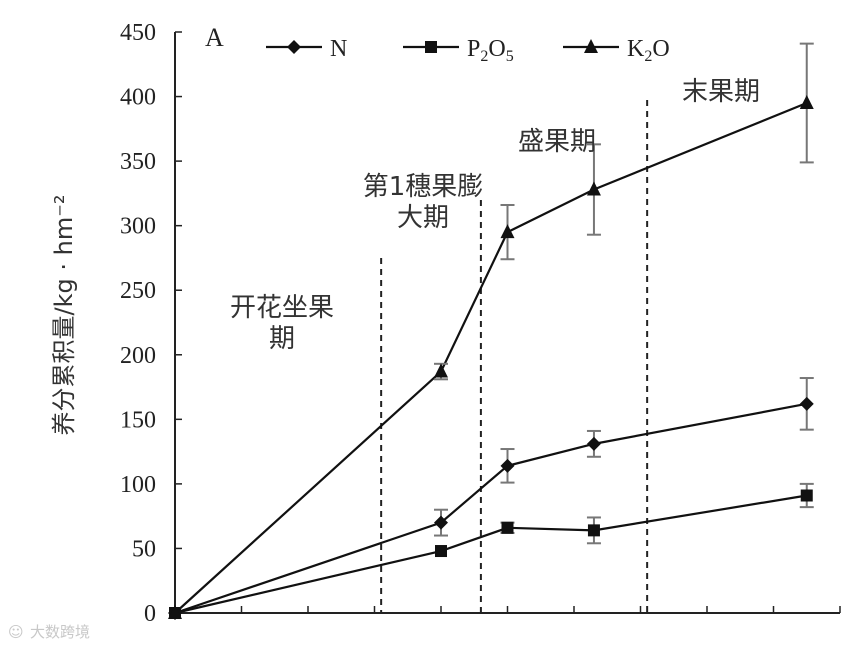  What do you see at coordinates (138, 420) in the screenshot?
I see `y-tick-label: 150` at bounding box center [138, 420].